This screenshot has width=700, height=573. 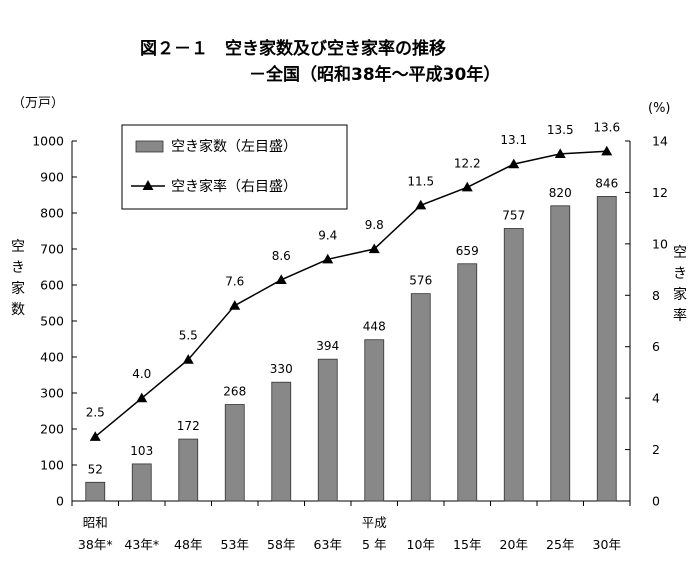 What do you see at coordinates (18, 268) in the screenshot?
I see `left-axis-label-char: き` at bounding box center [18, 268].